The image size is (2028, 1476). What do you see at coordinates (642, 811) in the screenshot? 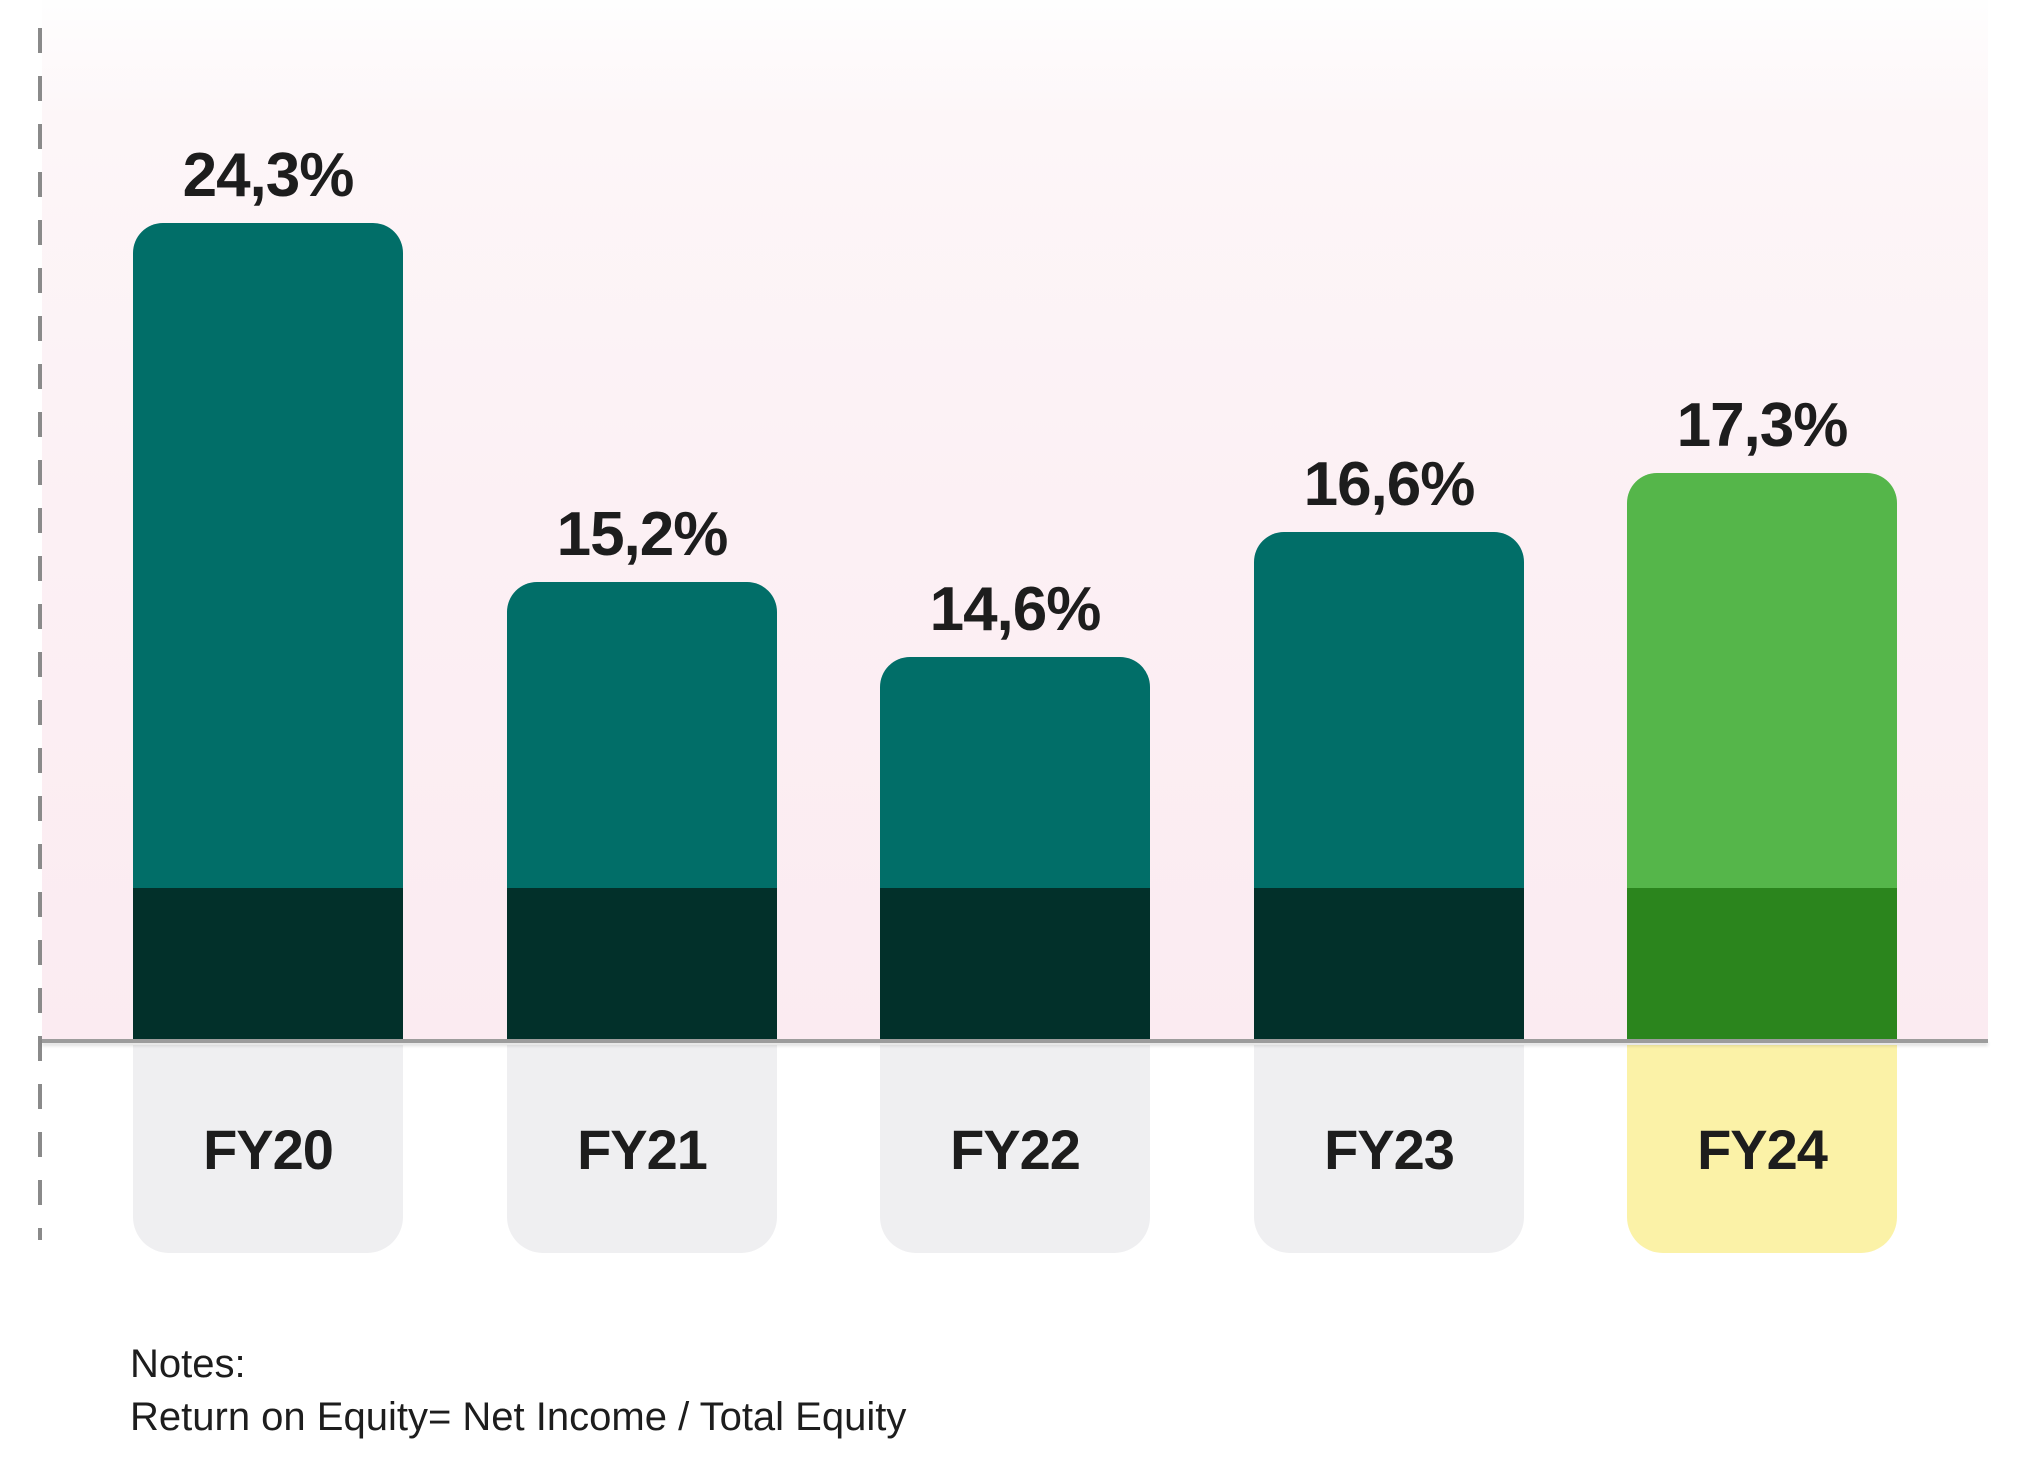
I see `bar-fy21` at bounding box center [642, 811].